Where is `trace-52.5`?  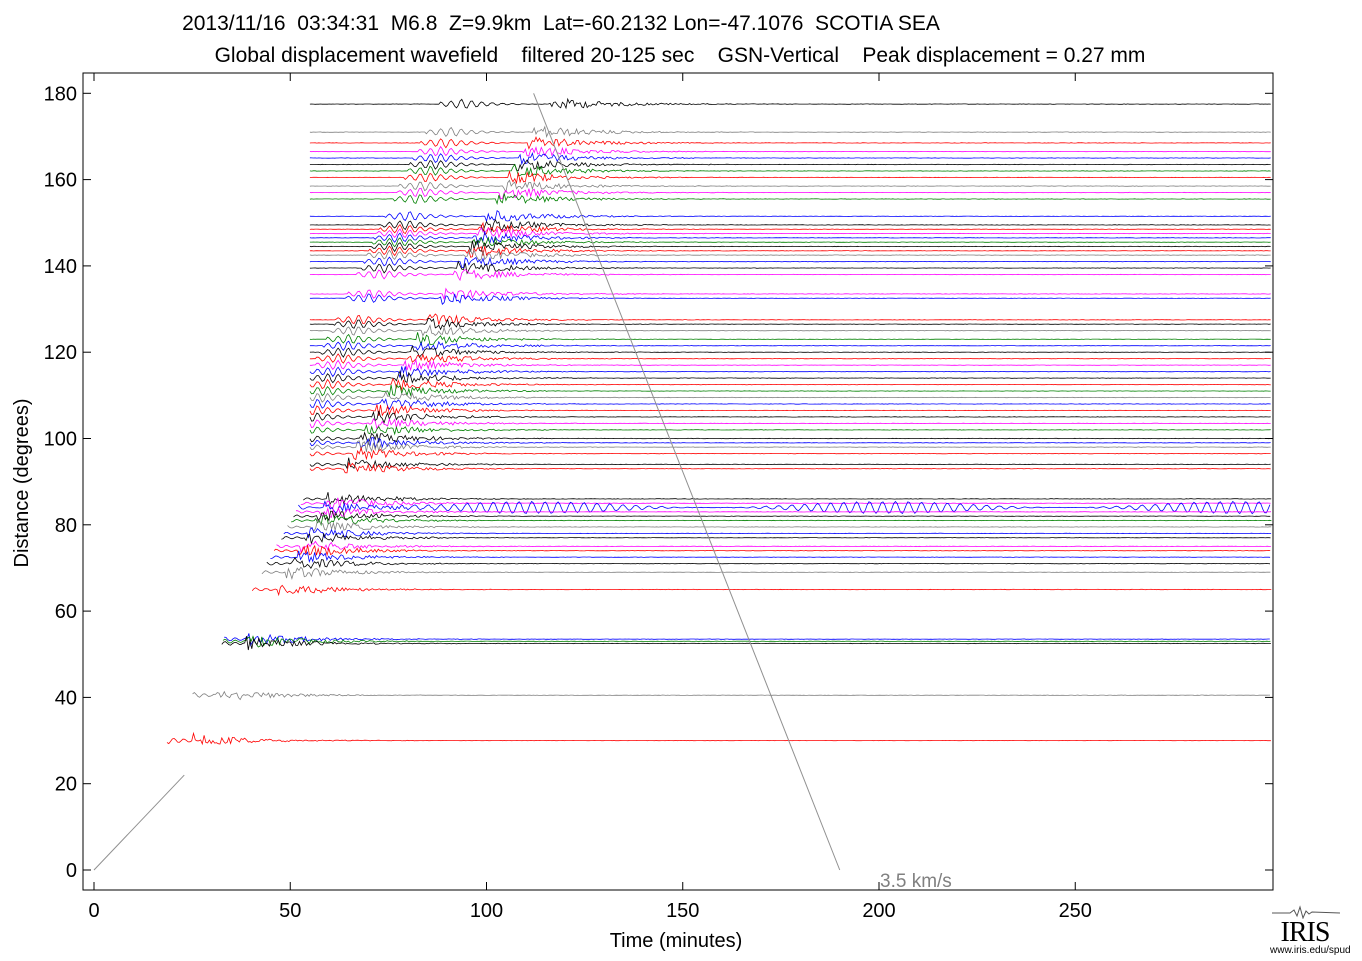
trace-52.5 is located at coordinates (746, 643).